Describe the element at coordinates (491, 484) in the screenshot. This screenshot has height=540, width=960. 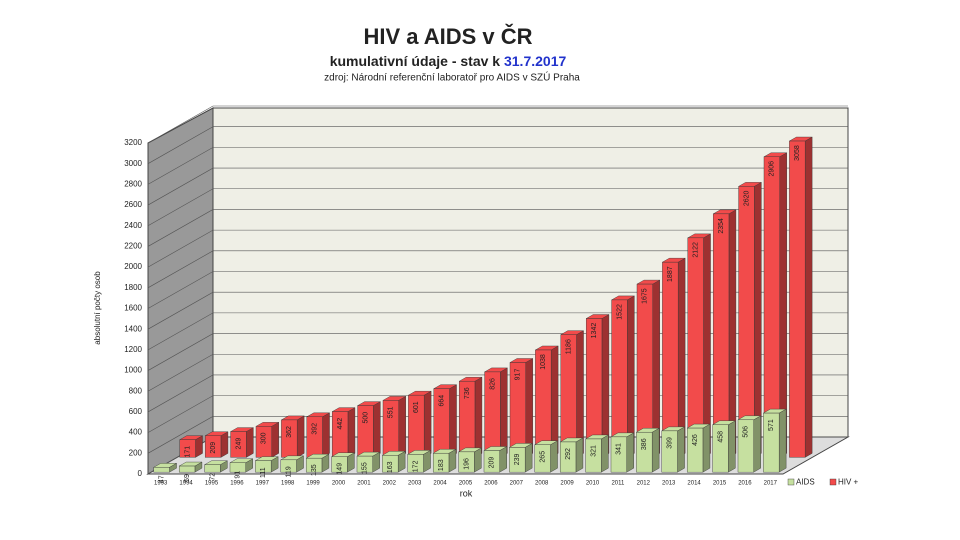
I see `x-tick-label: 2006` at that location.